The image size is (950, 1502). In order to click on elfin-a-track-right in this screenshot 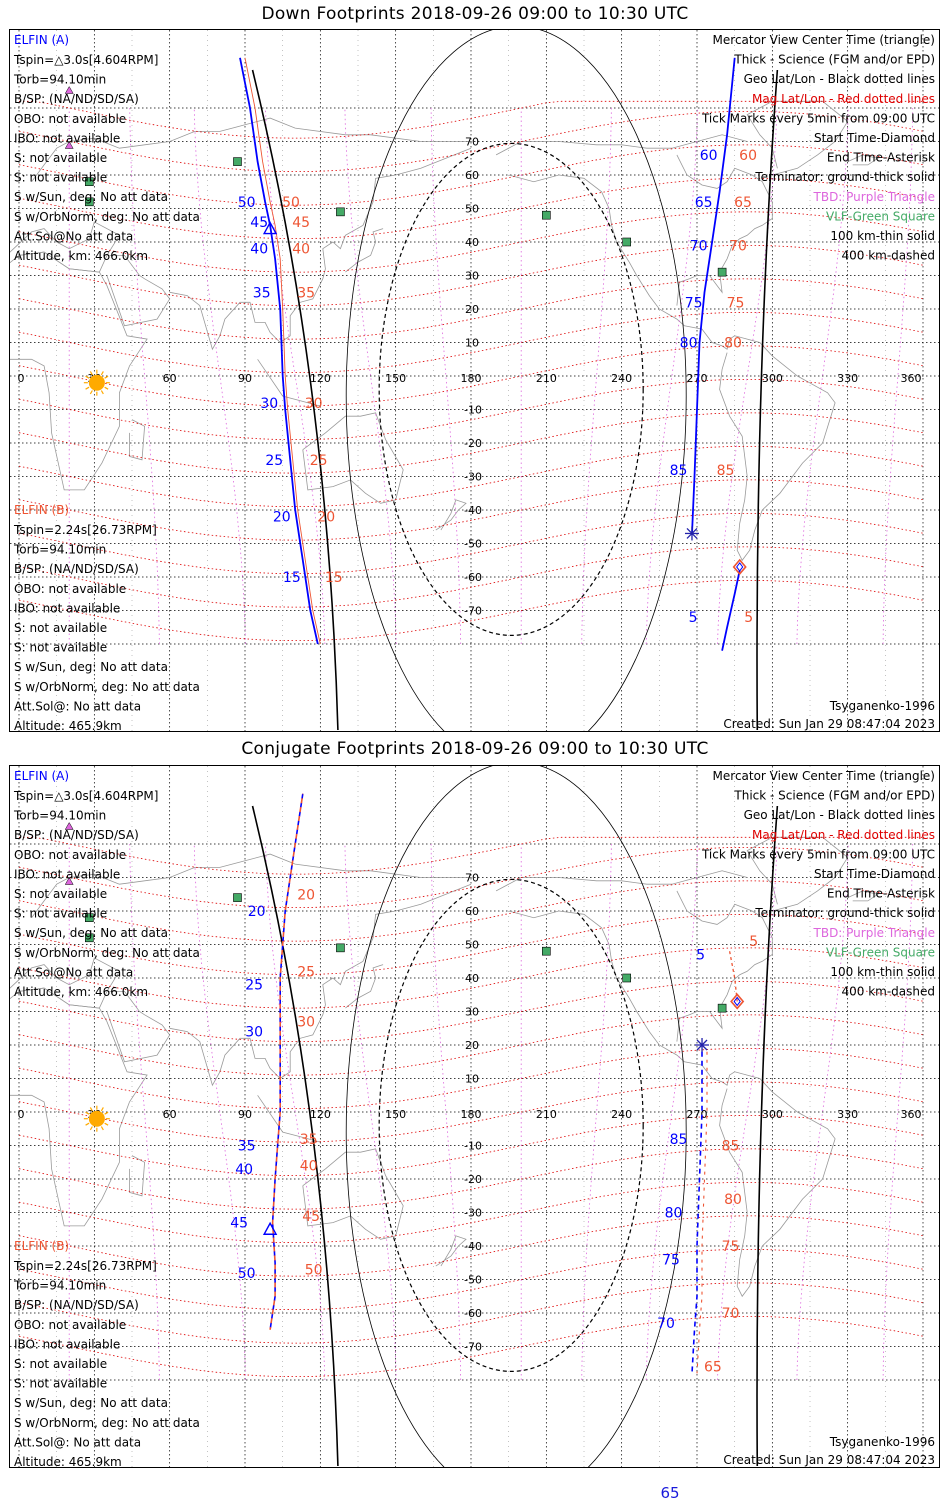, I will do `click(713, 295)`.